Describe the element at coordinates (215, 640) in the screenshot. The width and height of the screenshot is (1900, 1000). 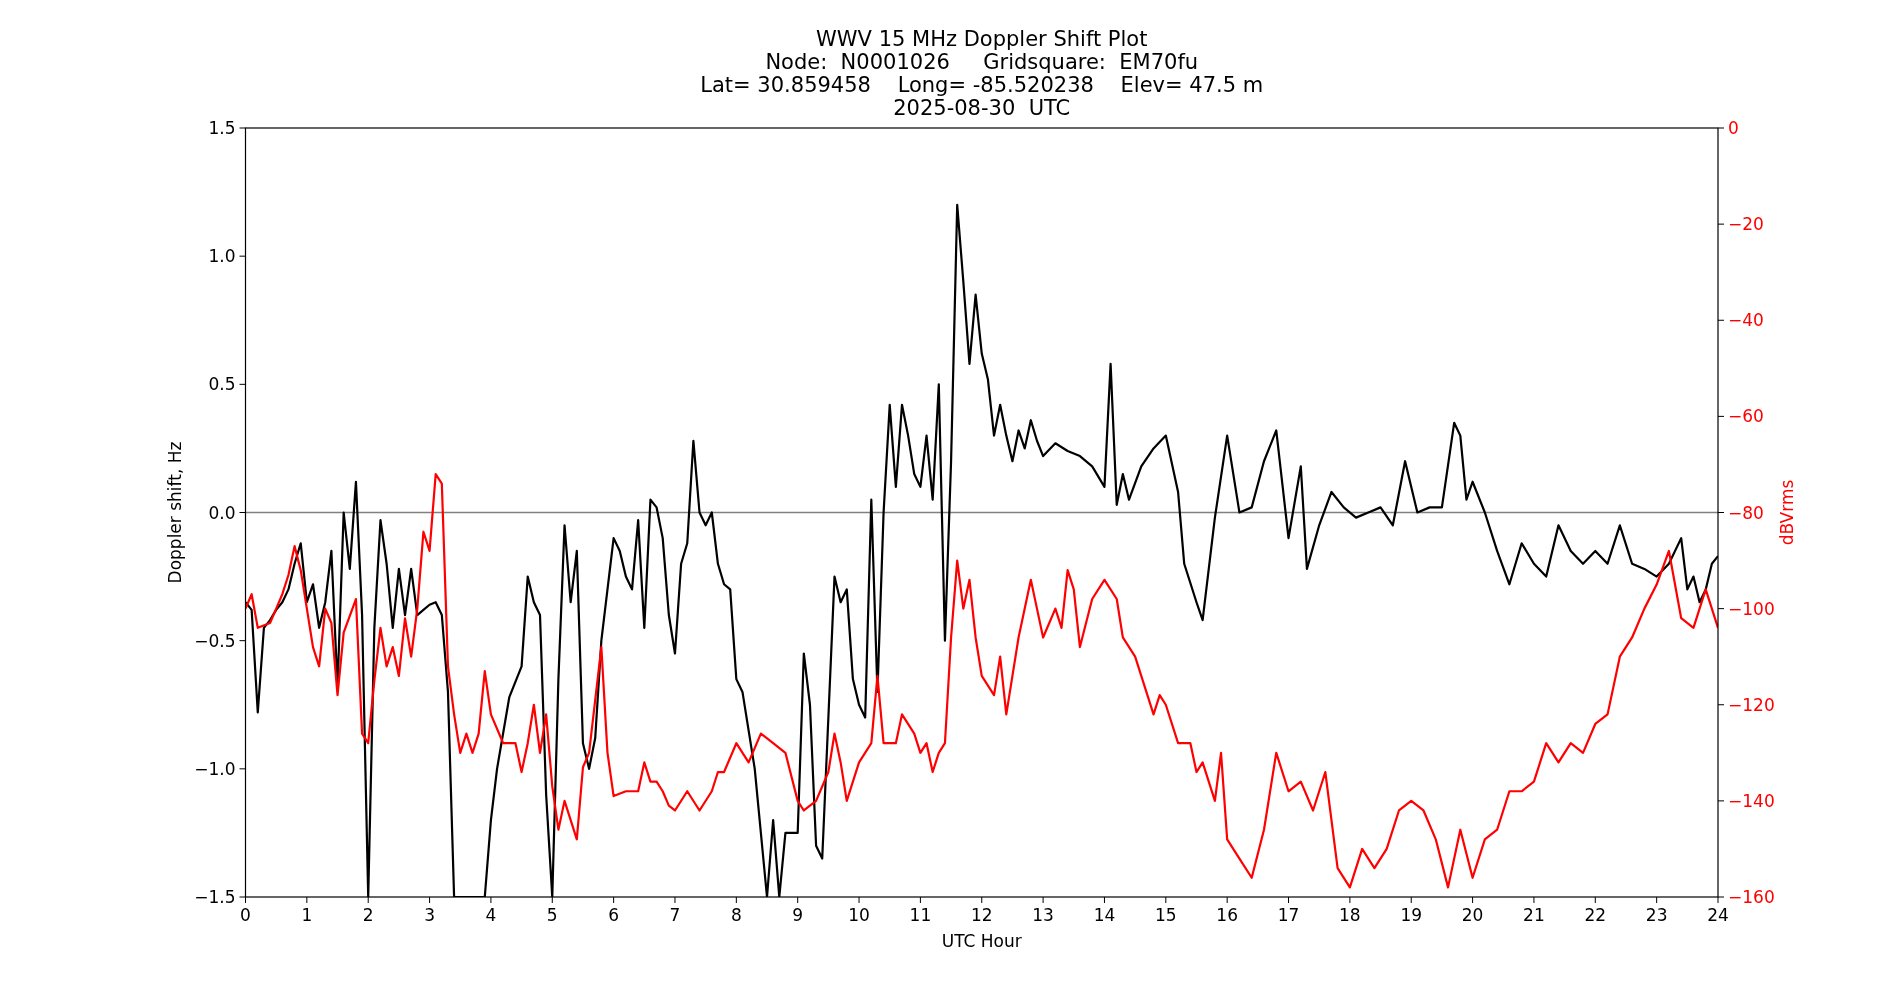
I see `y-tick-label: −0.5` at that location.